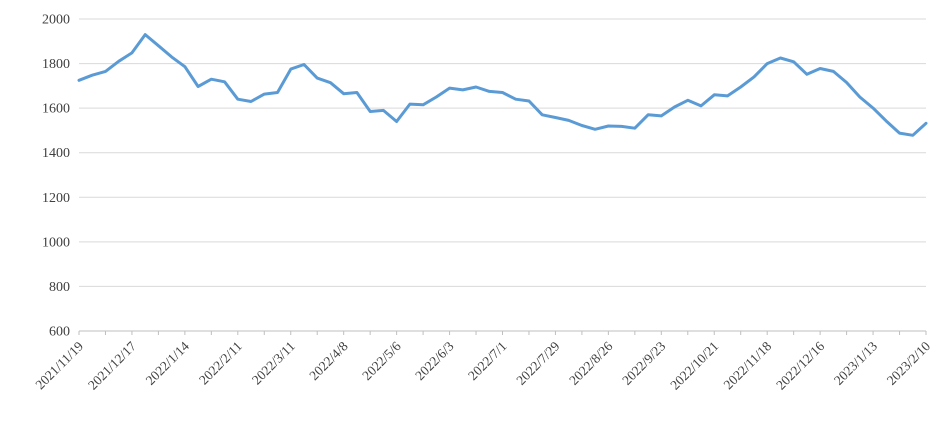  What do you see at coordinates (748, 365) in the screenshot?
I see `x-axis-label: 2022/11/18` at bounding box center [748, 365].